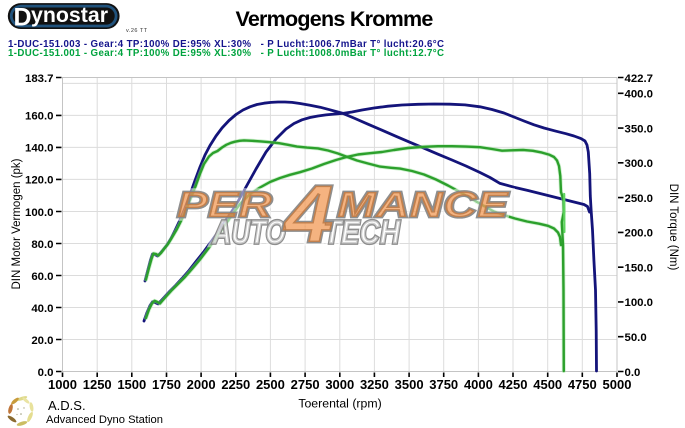 This screenshot has height=428, width=685. I want to click on svg-text: 400.0, so click(639, 95).